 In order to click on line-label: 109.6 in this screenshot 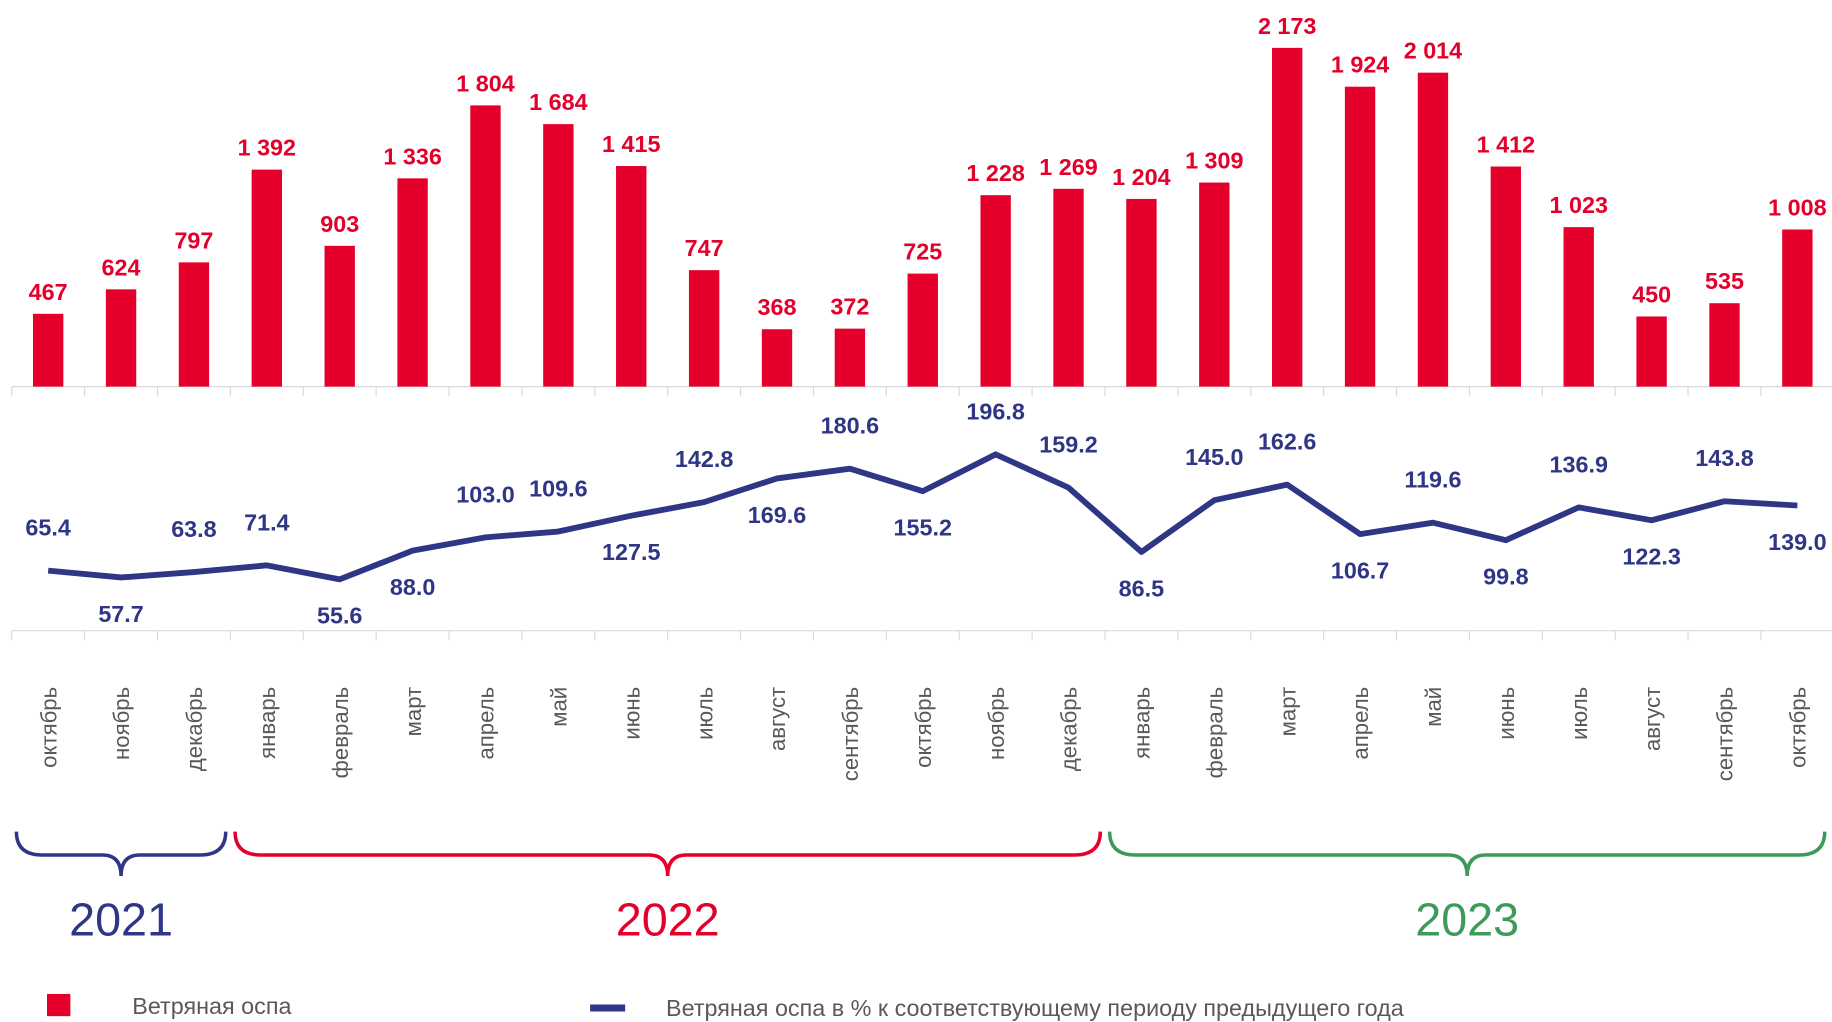, I will do `click(558, 488)`.